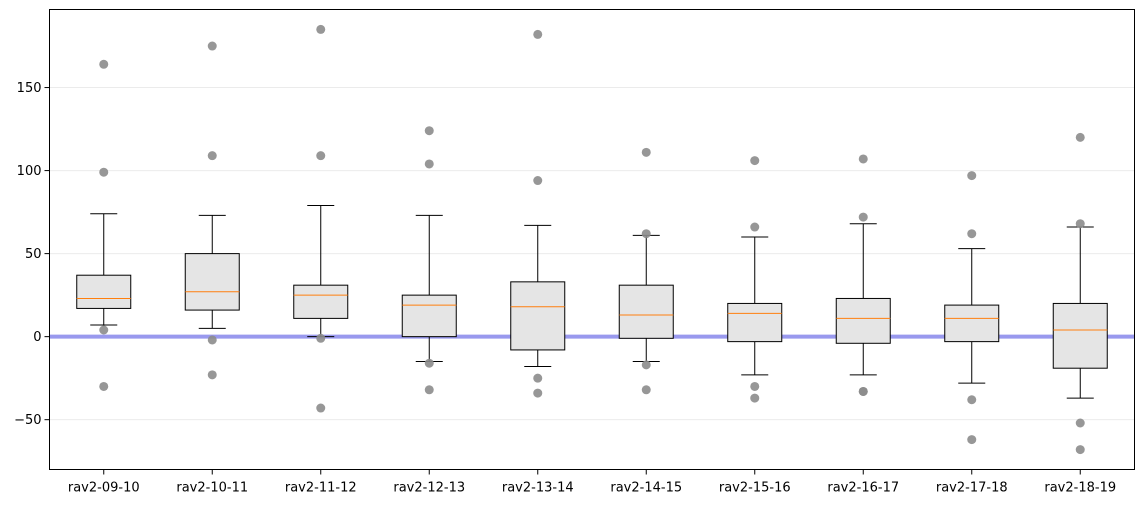 The image size is (1143, 505). Describe the element at coordinates (37, 337) in the screenshot. I see `y-tick-label: 0` at that location.